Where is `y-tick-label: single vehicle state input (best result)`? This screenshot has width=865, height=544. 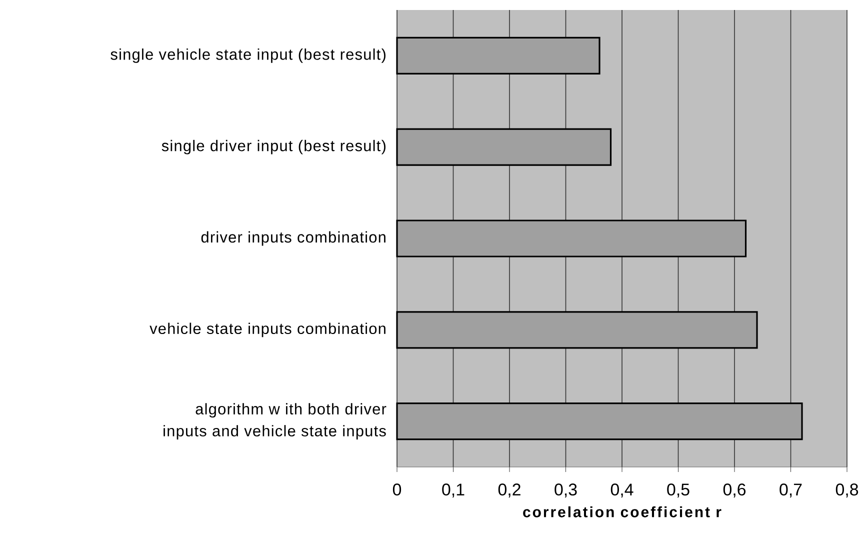
y-tick-label: single vehicle state input (best result) is located at coordinates (248, 55).